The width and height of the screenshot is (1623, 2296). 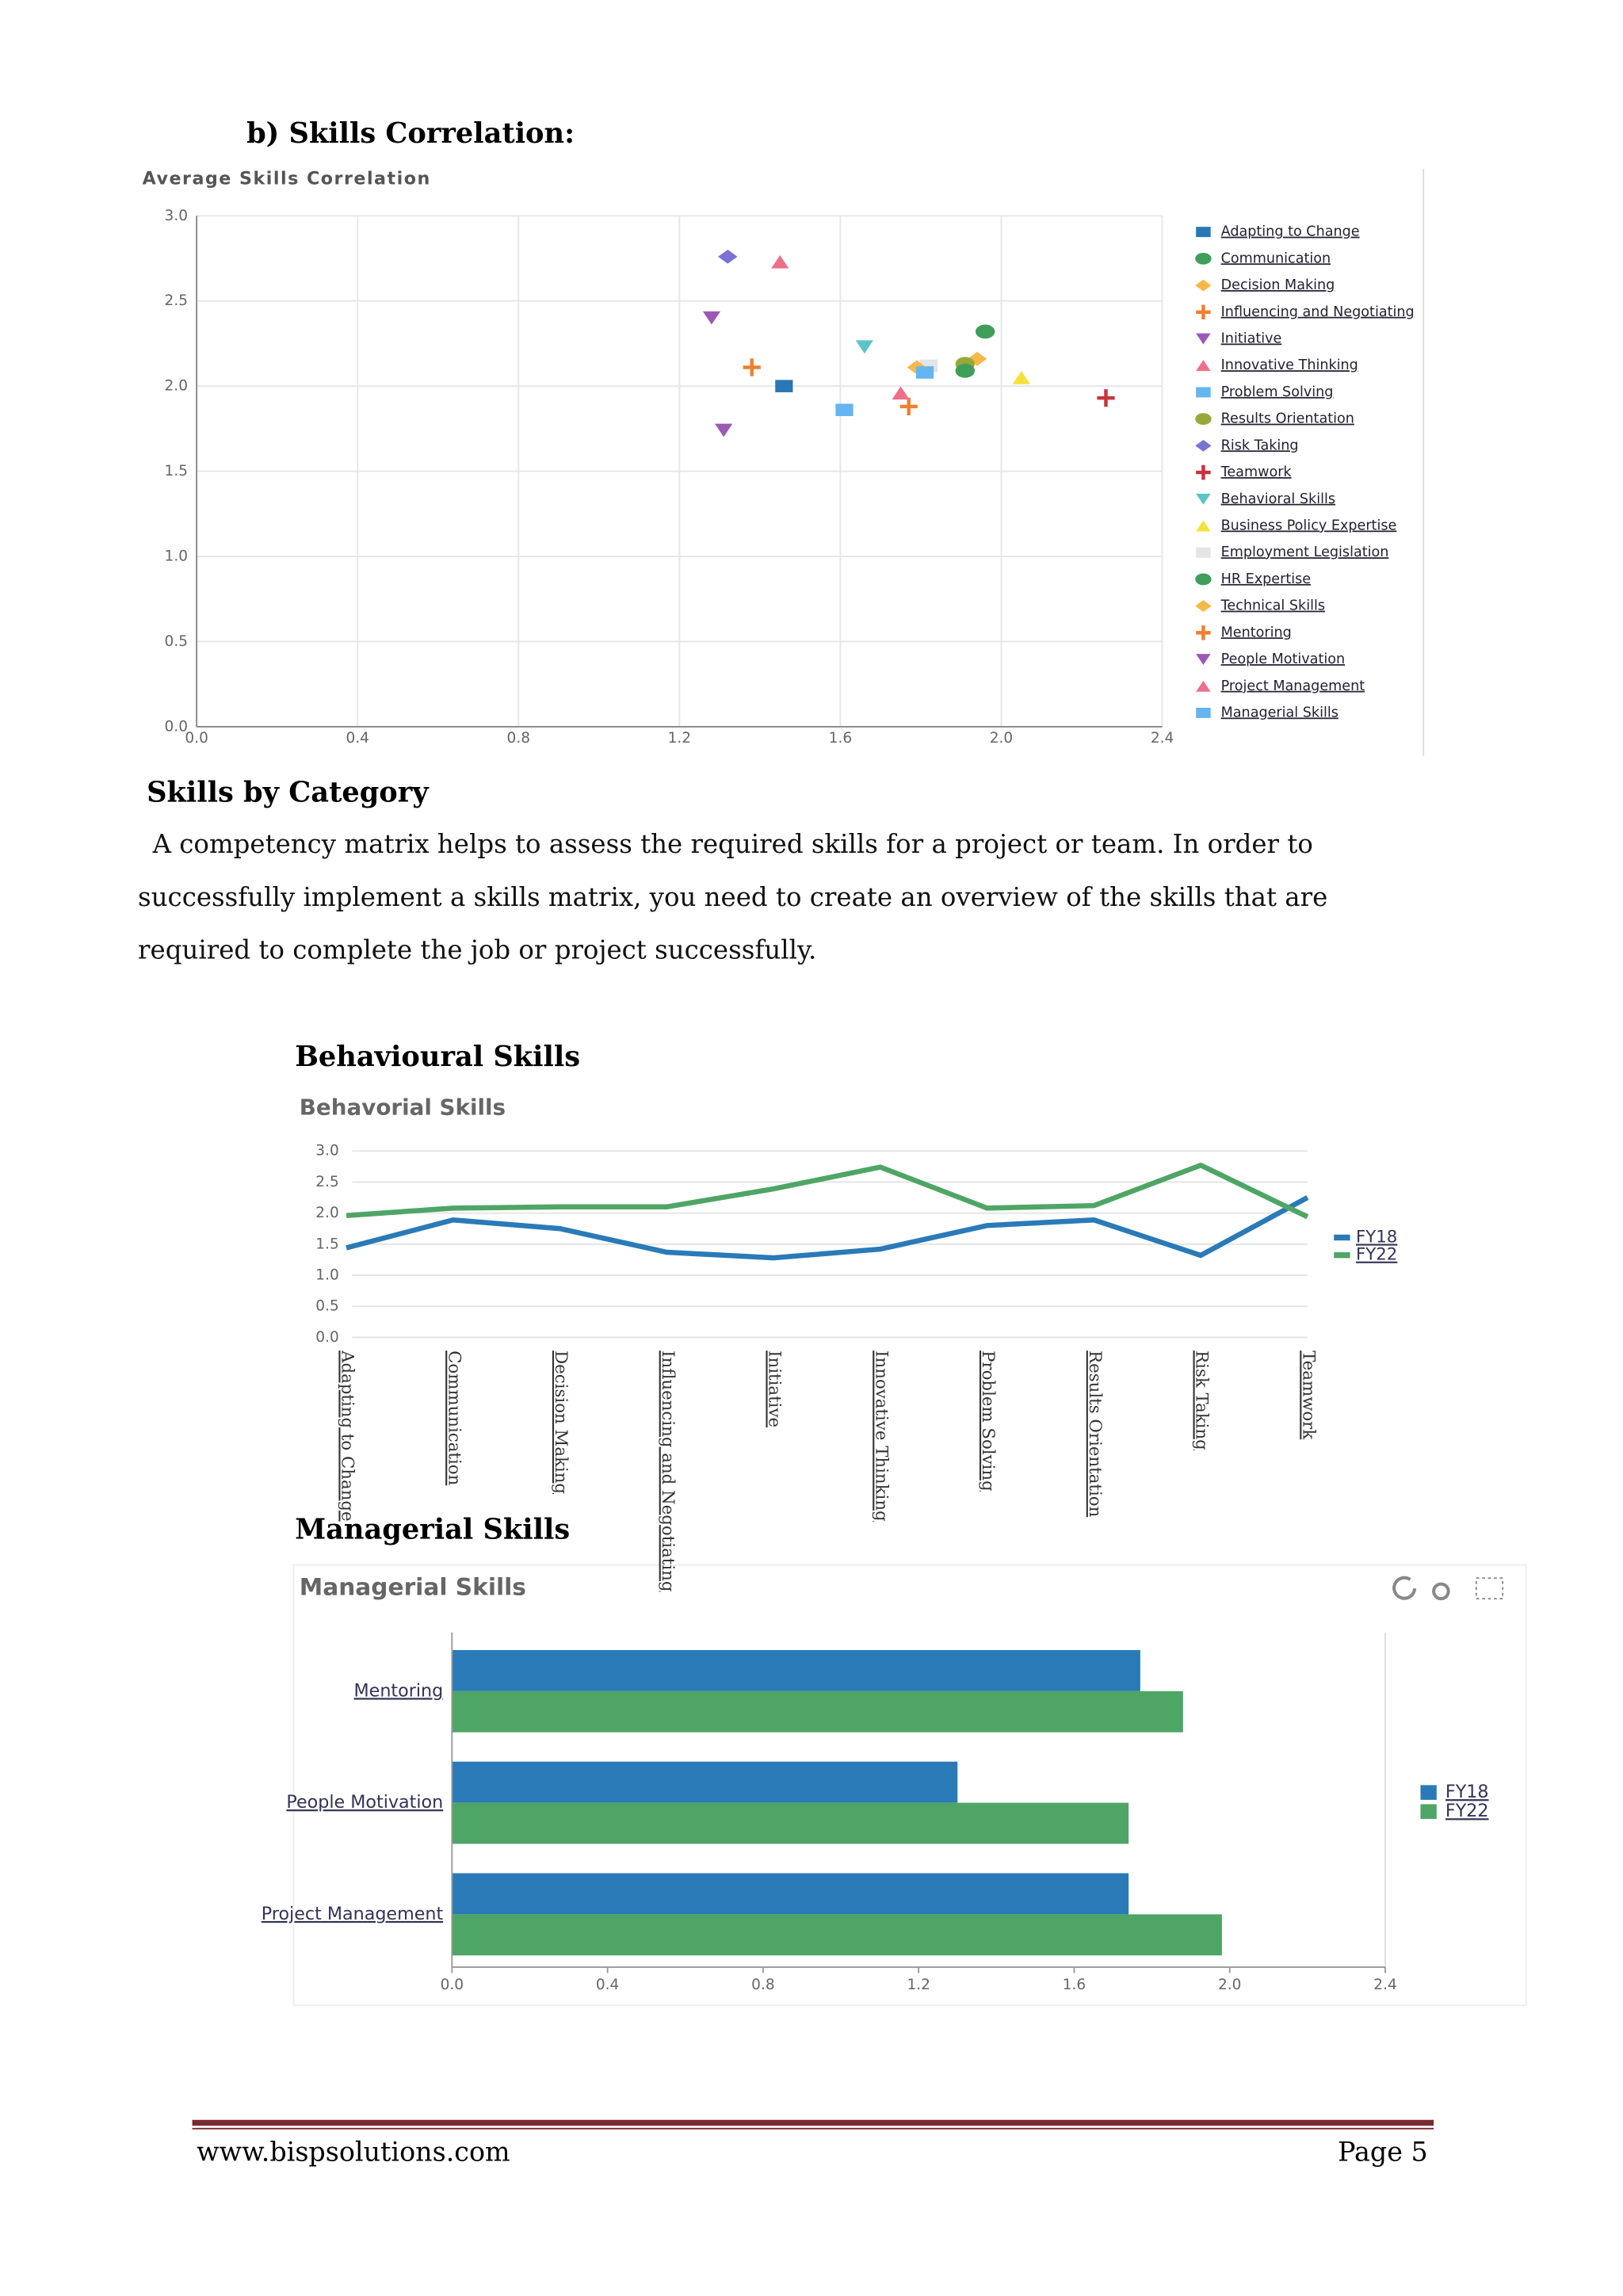 I want to click on x-tick-label: Initiative, so click(x=775, y=1388).